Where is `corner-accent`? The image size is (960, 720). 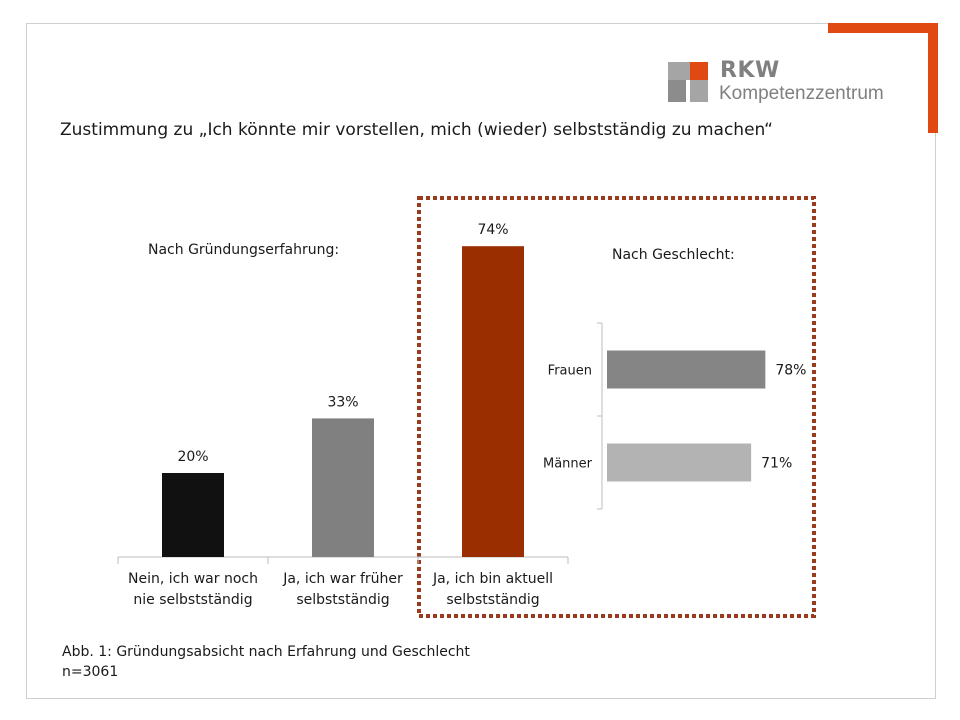
corner-accent is located at coordinates (883, 78).